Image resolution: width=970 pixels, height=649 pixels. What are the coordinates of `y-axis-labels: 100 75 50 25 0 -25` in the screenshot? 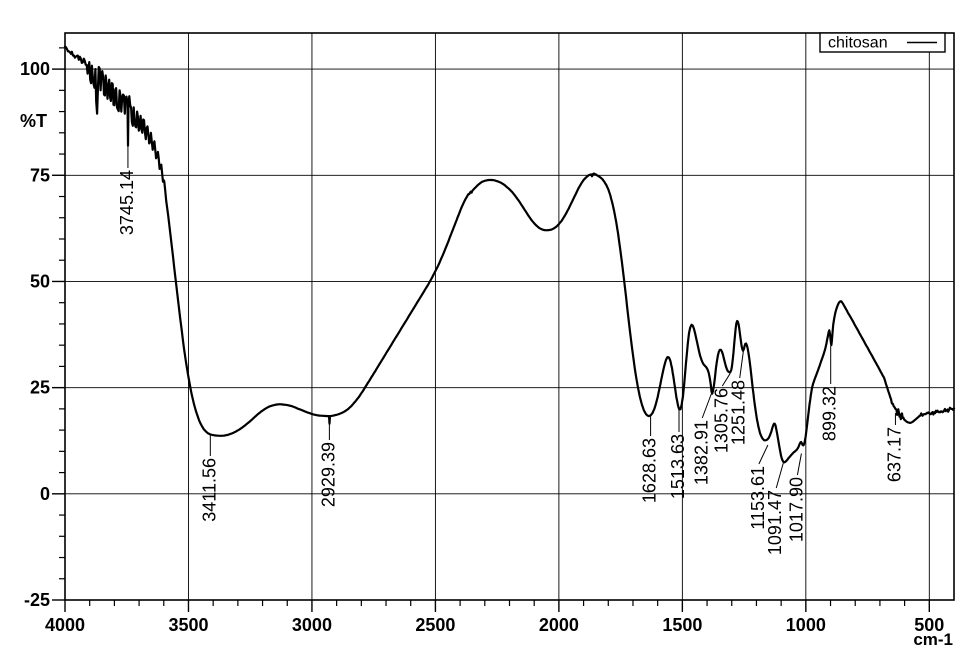 It's located at (35, 334).